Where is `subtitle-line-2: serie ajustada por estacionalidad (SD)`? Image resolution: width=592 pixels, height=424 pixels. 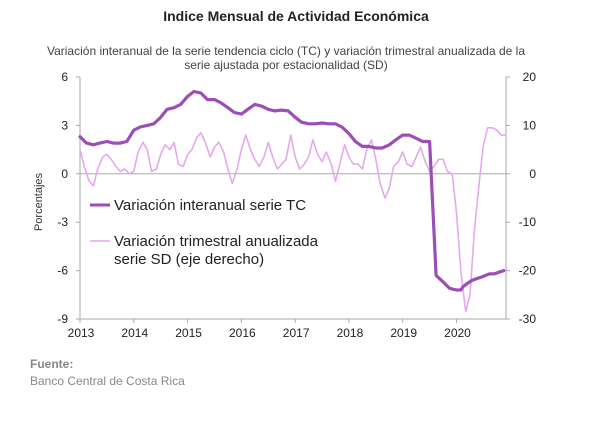
subtitle-line-2: serie ajustada por estacionalidad (SD) is located at coordinates (286, 65).